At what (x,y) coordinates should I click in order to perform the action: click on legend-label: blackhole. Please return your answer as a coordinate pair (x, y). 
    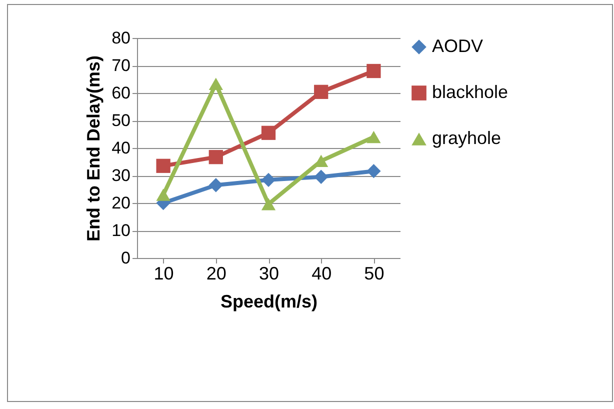
    Looking at the image, I should click on (470, 92).